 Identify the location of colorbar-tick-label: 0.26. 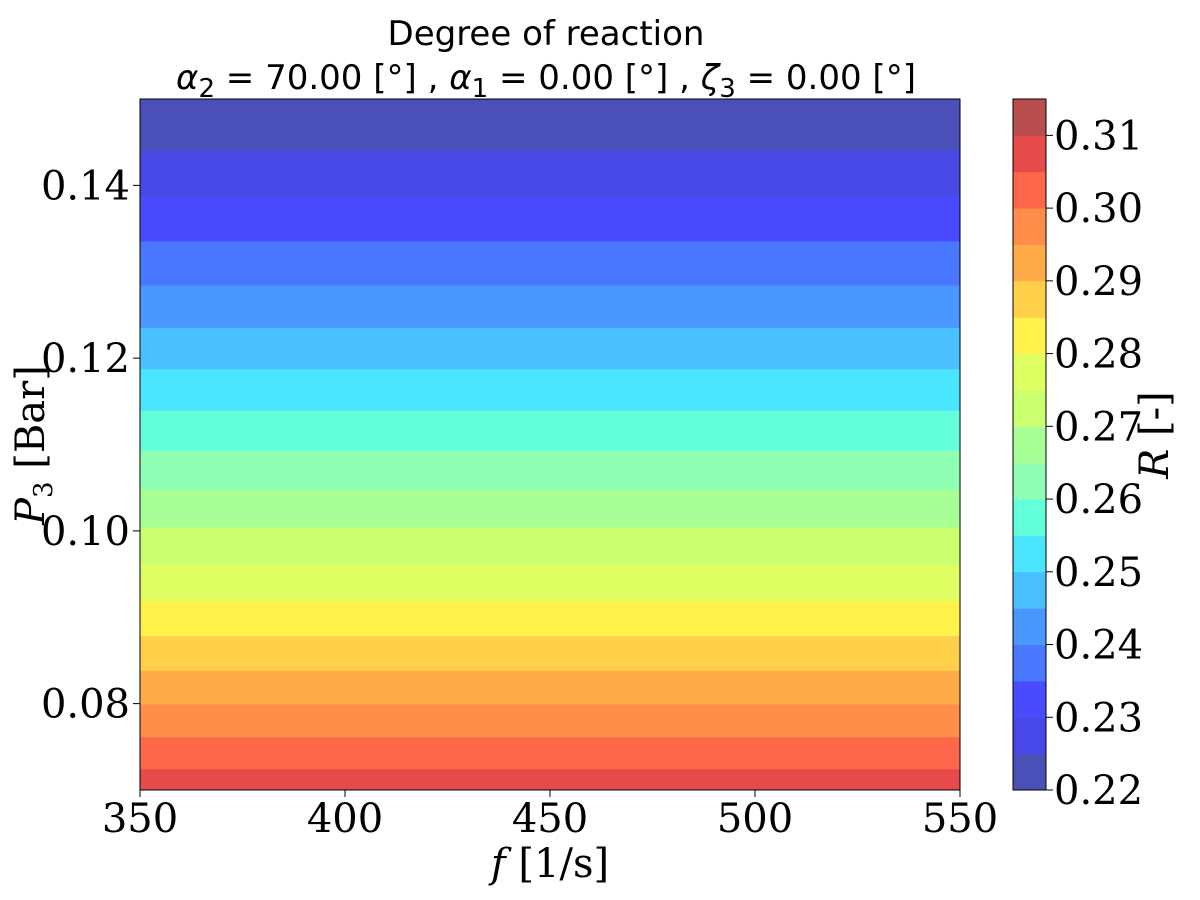
(1098, 500).